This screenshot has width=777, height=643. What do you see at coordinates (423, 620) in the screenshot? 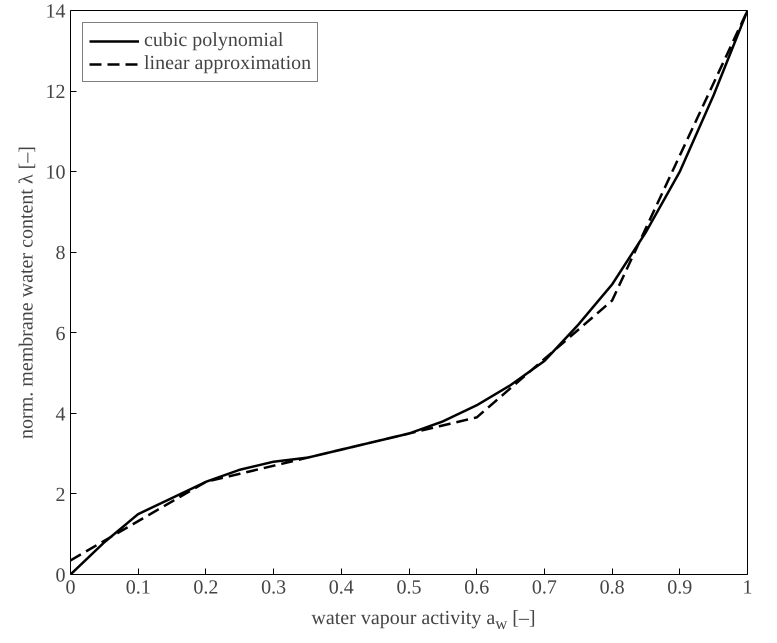
I see `x-axis-title: water vapour activity a$_{w}$ [–]` at bounding box center [423, 620].